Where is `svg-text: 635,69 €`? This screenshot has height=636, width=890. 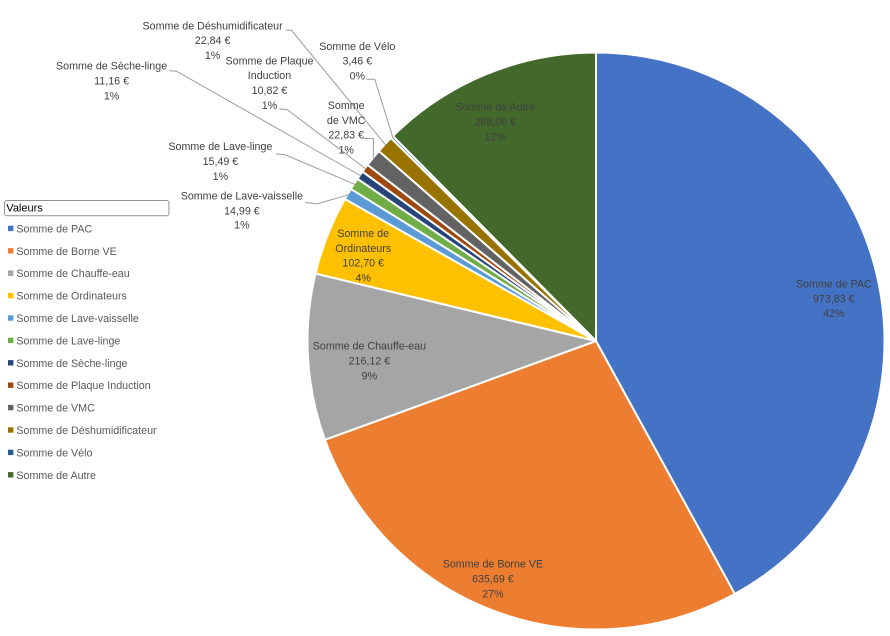 svg-text: 635,69 € is located at coordinates (493, 579).